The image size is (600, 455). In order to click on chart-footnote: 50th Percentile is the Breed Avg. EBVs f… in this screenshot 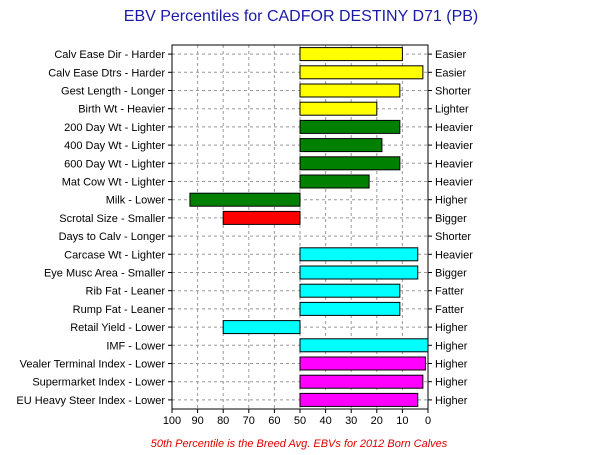, I will do `click(299, 444)`.